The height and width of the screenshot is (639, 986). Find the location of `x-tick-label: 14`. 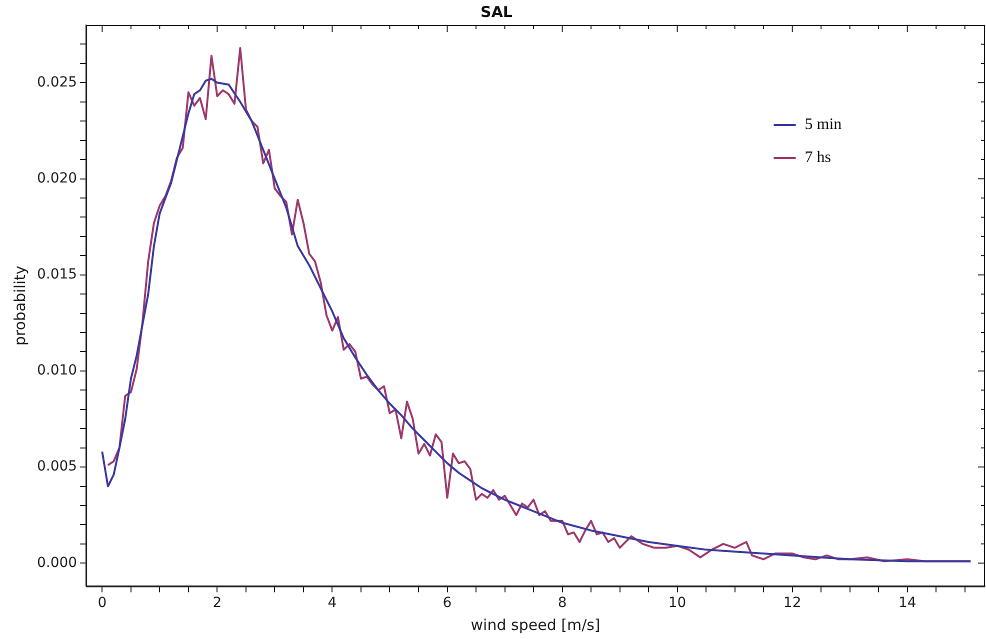

x-tick-label: 14 is located at coordinates (907, 603).